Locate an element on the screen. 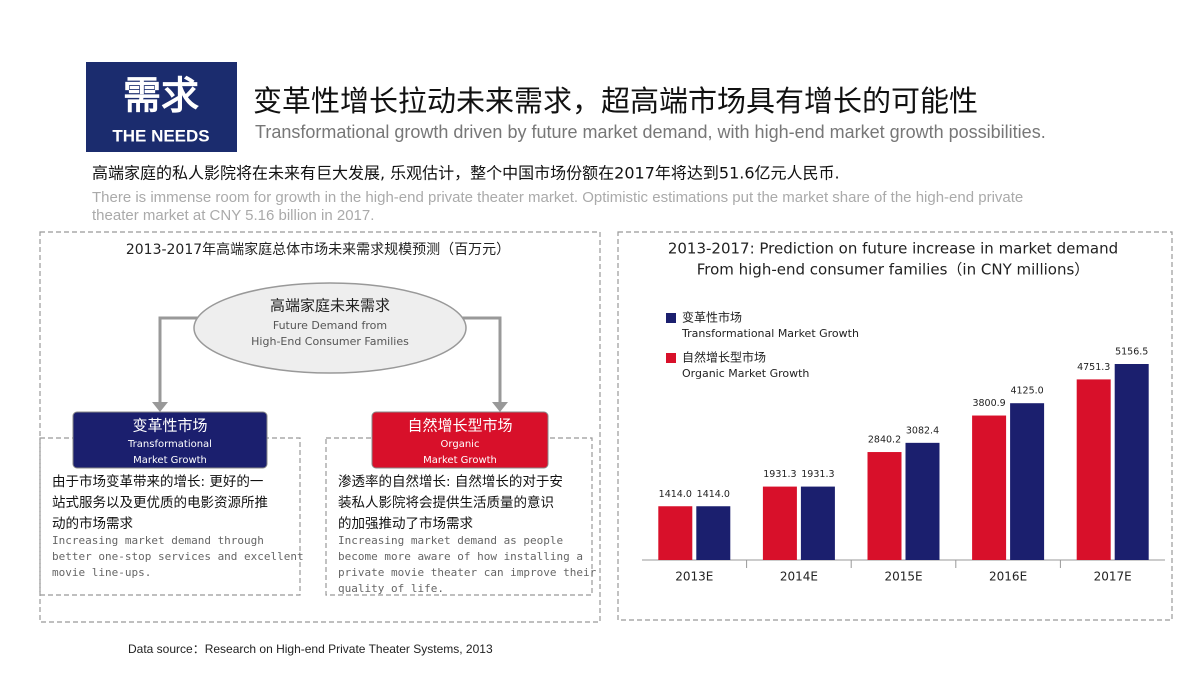  desc-cn: 渗透率的自然增长: 自然增长的对于安 is located at coordinates (450, 481).